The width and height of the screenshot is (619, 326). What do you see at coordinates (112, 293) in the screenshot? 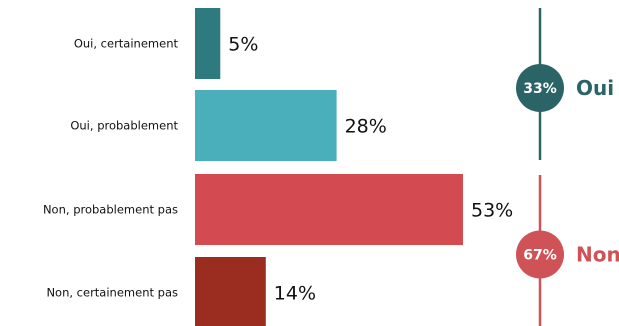
I see `category-label-3: Non, certainement pas` at bounding box center [112, 293].